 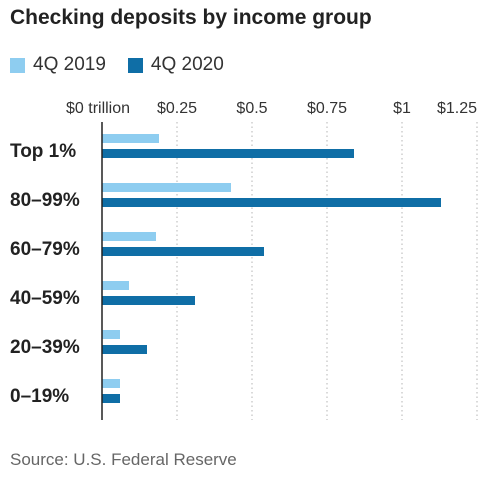 What do you see at coordinates (457, 108) in the screenshot?
I see `x-tick-label: $1.25` at bounding box center [457, 108].